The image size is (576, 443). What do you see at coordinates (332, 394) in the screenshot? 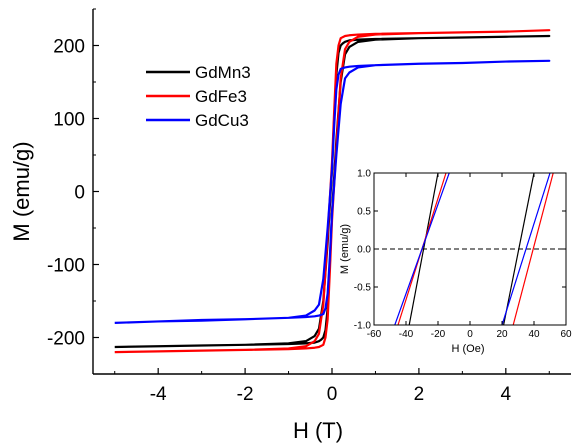
I see `x-tick-label: 0` at bounding box center [332, 394].